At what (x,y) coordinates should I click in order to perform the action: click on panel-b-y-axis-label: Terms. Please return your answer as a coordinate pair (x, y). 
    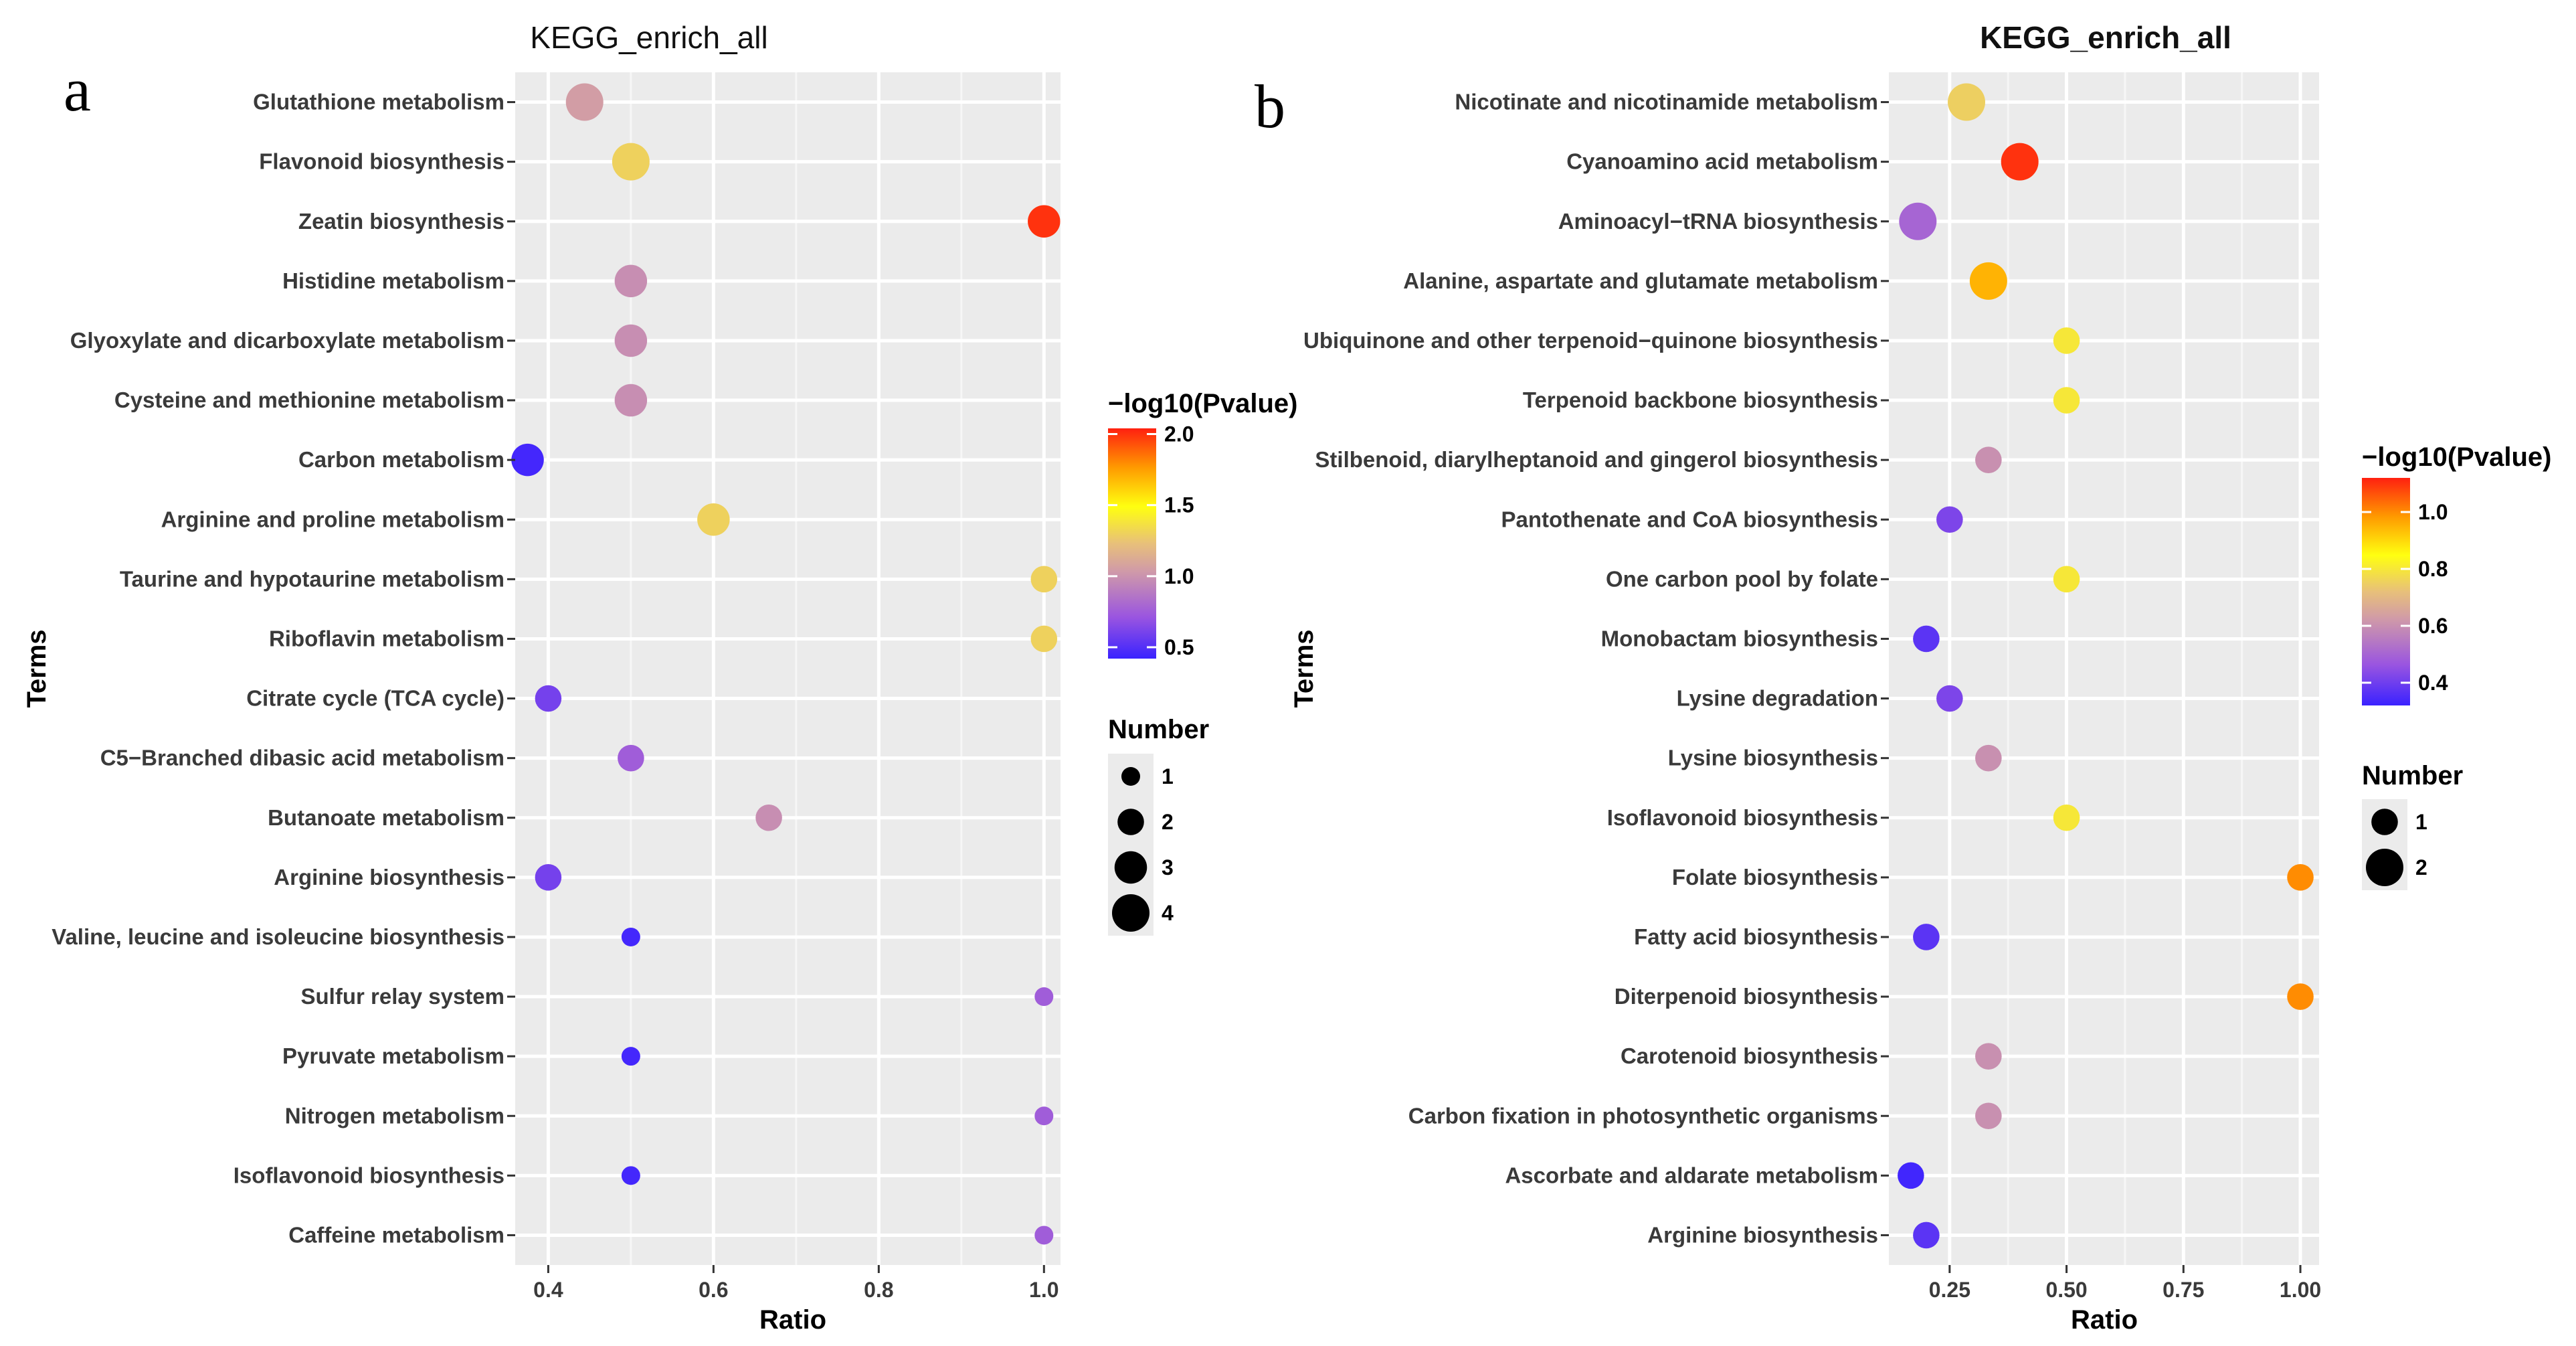
    Looking at the image, I should click on (1304, 668).